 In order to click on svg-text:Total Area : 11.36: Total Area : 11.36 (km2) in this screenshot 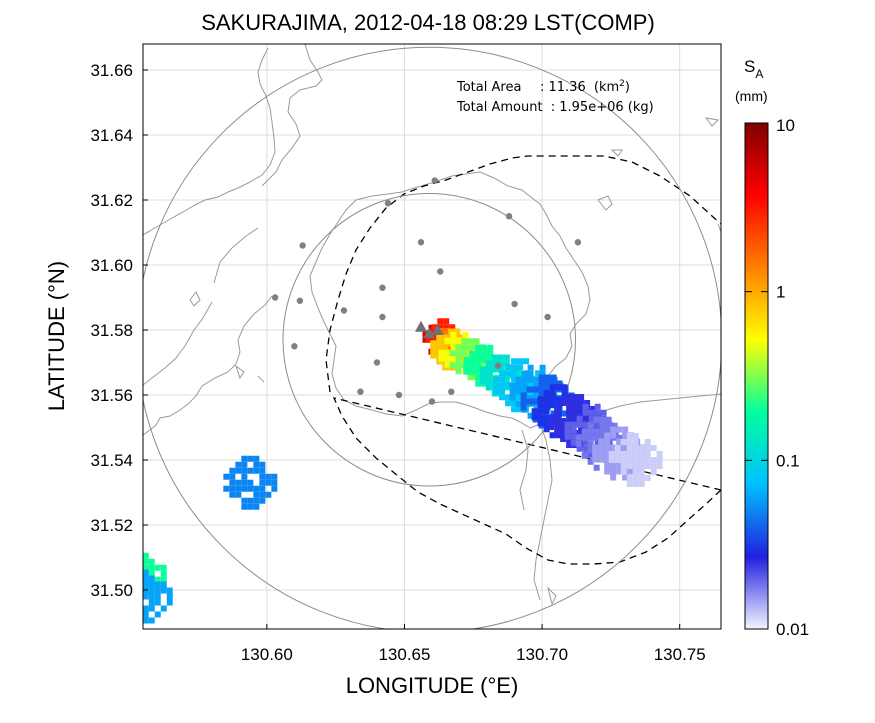, I will do `click(543, 87)`.